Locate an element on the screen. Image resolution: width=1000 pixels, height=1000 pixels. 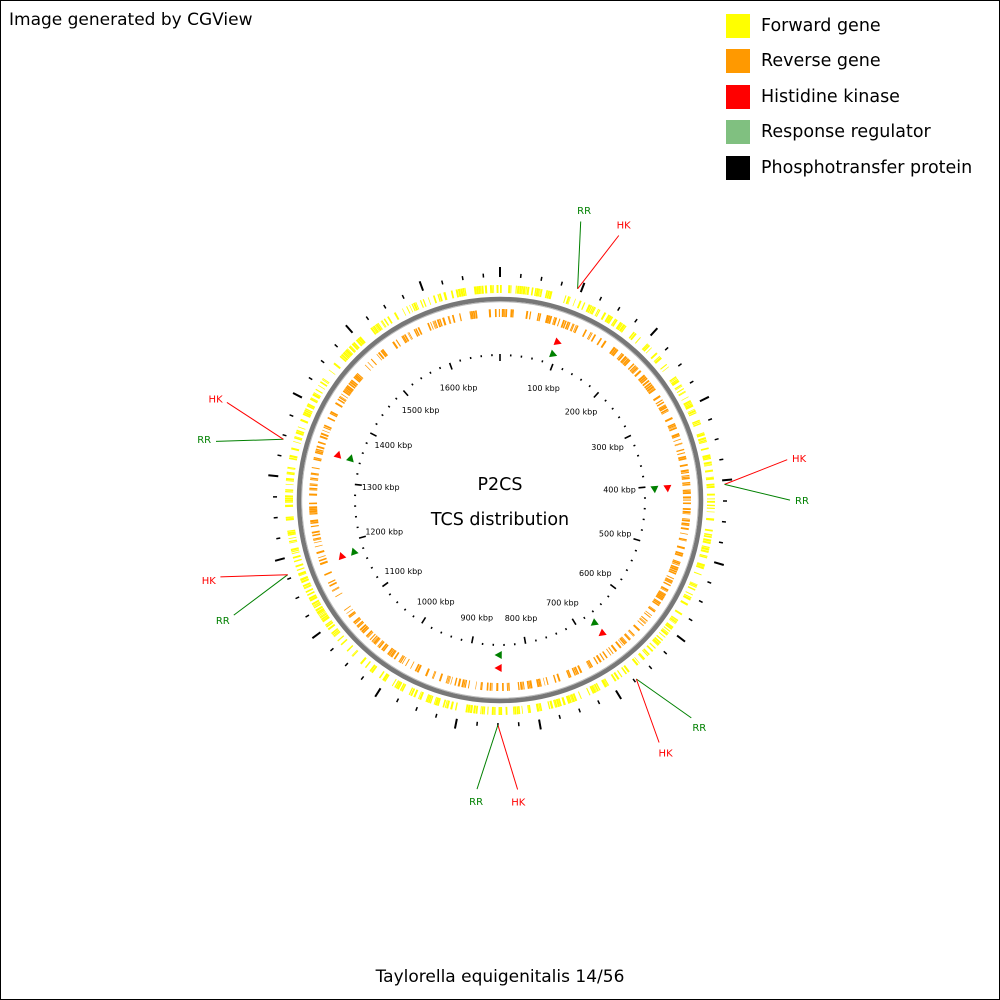
rr-label: RR is located at coordinates (699, 728).